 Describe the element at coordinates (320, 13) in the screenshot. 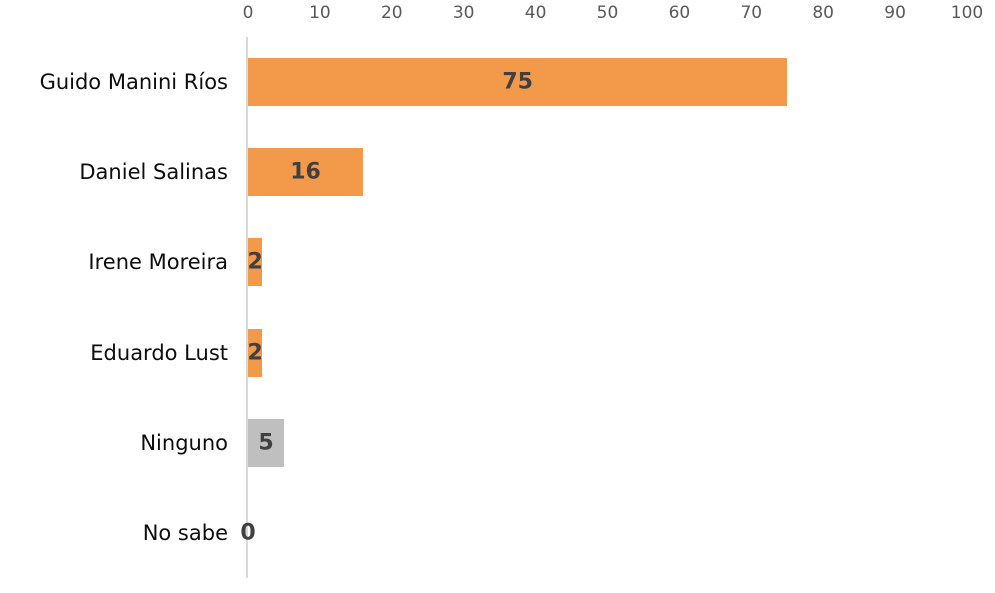

I see `x-axis-tick-label: 10` at that location.